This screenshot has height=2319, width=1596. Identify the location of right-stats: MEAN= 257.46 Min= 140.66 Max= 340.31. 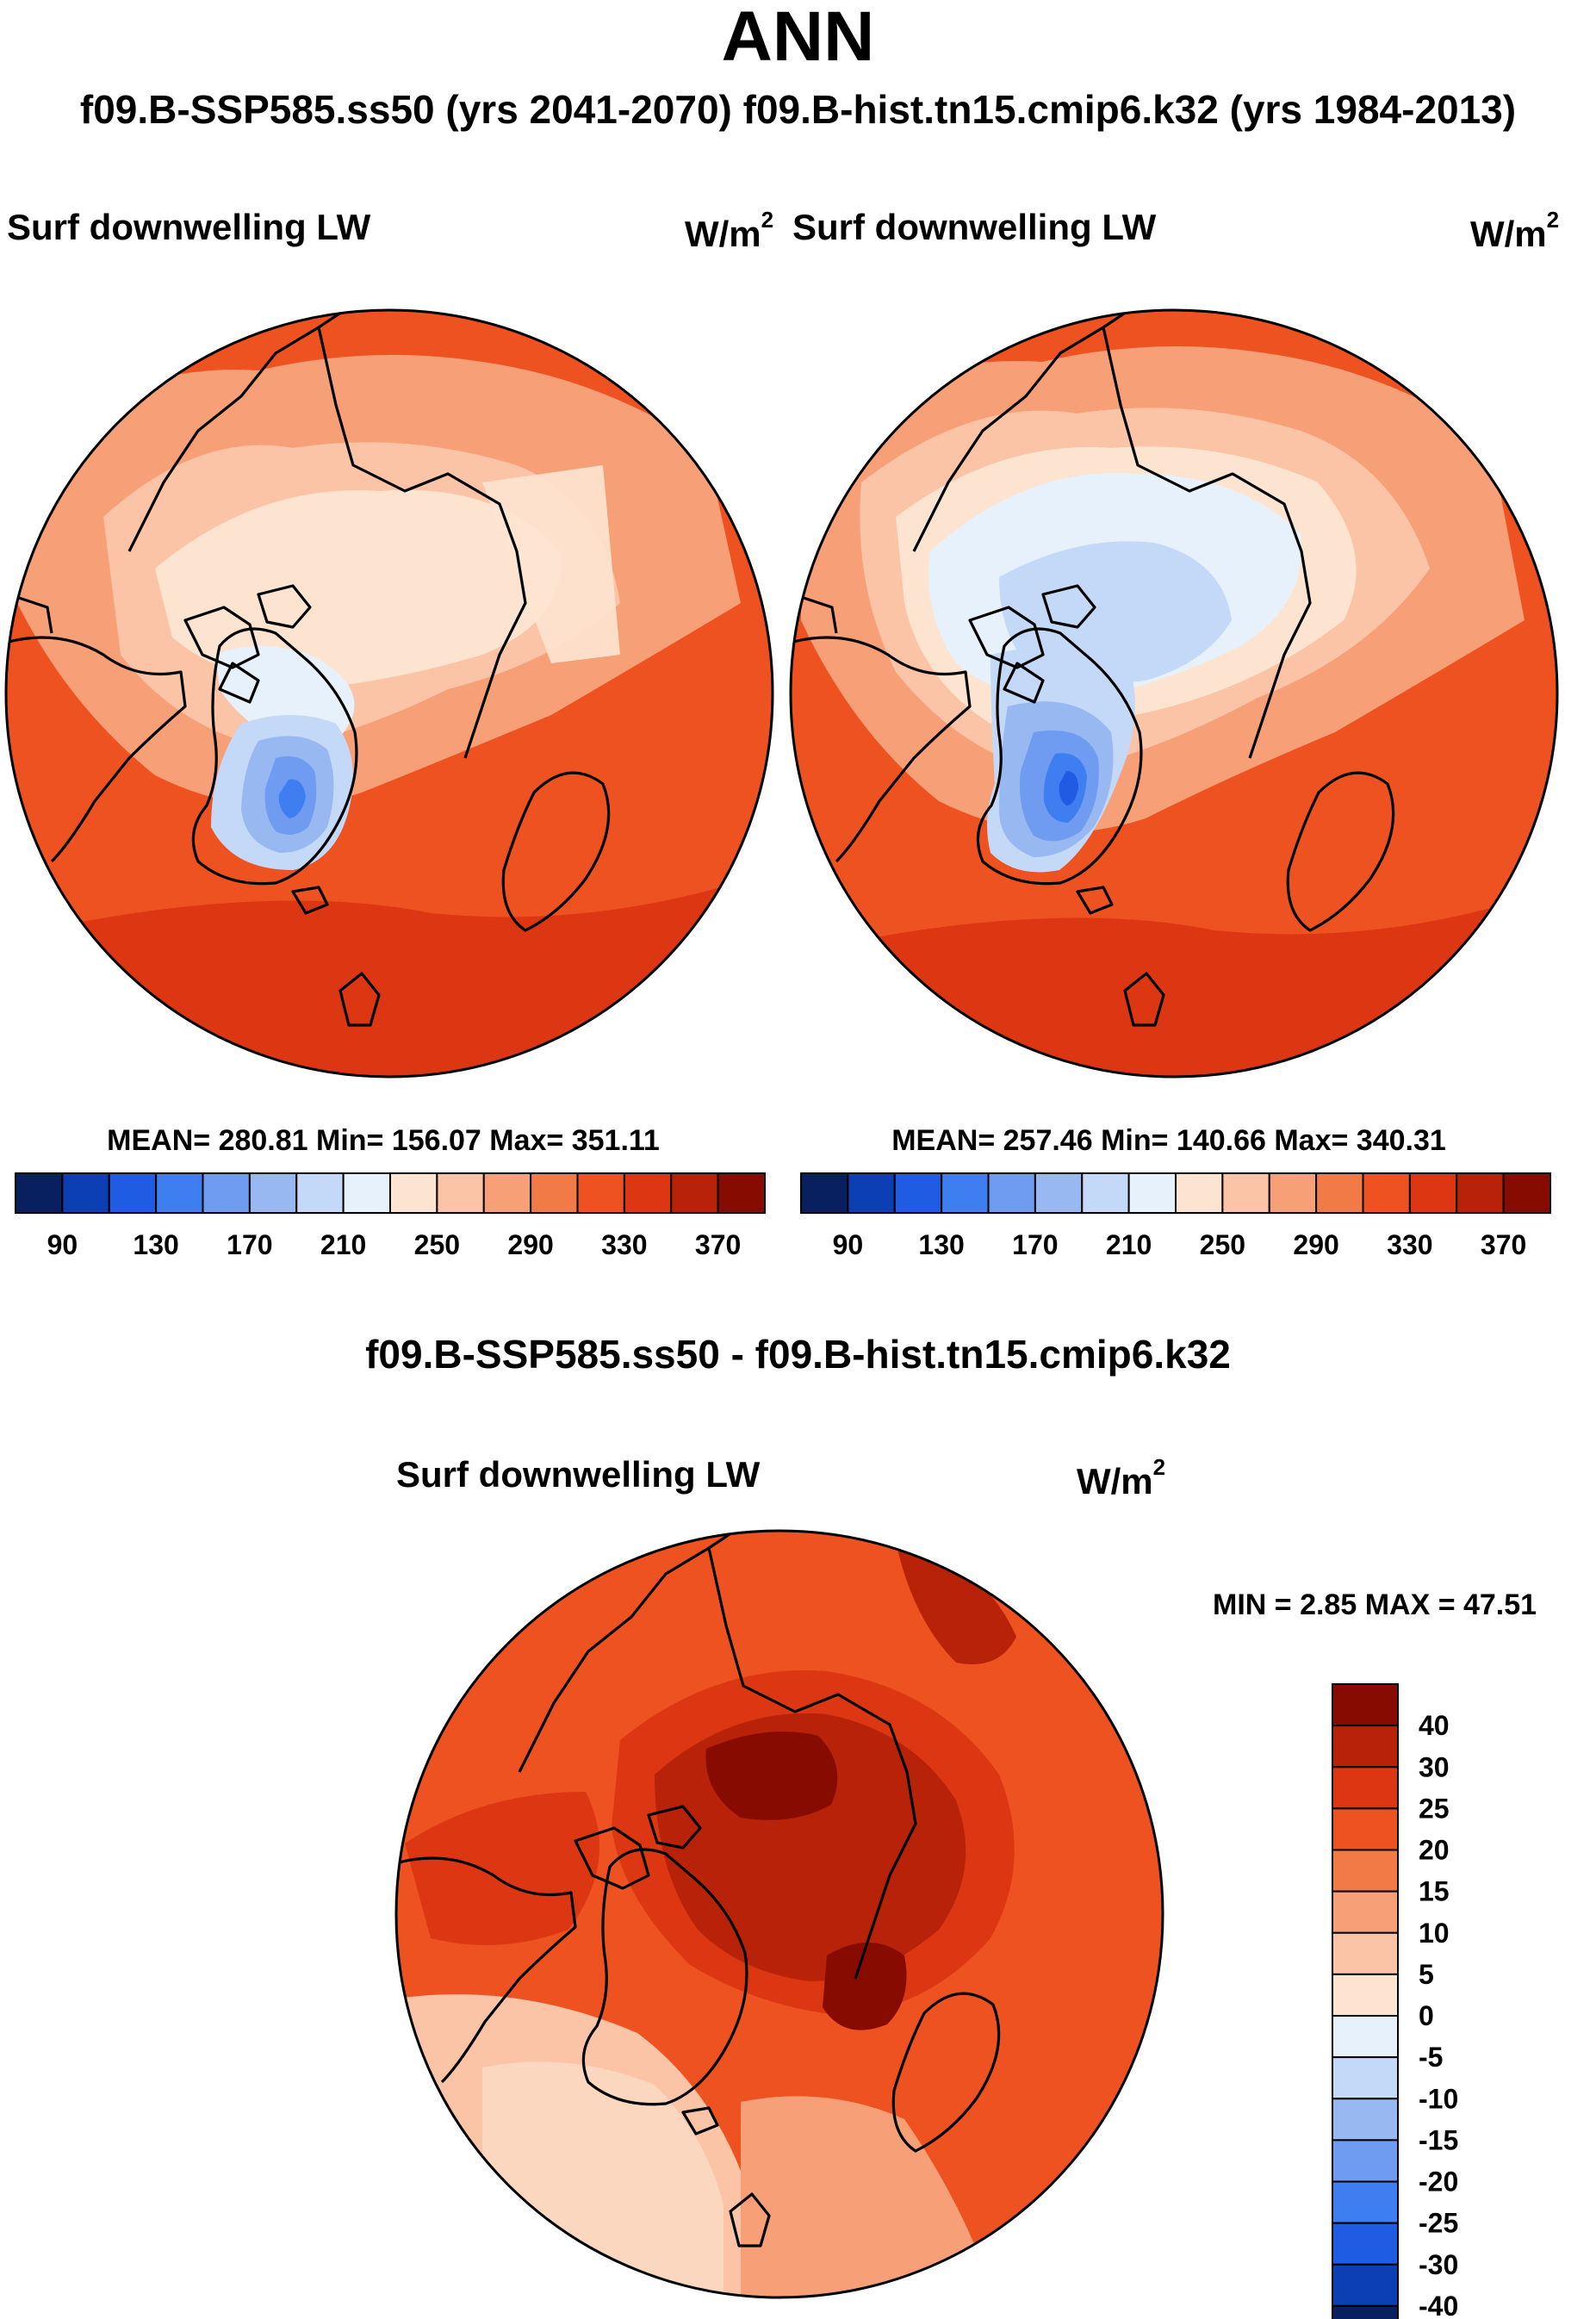
(1168, 1140).